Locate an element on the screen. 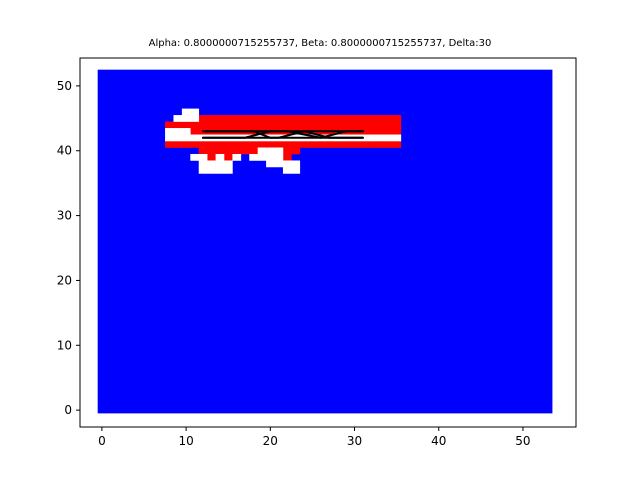  x-tick-label: 40 is located at coordinates (438, 441).